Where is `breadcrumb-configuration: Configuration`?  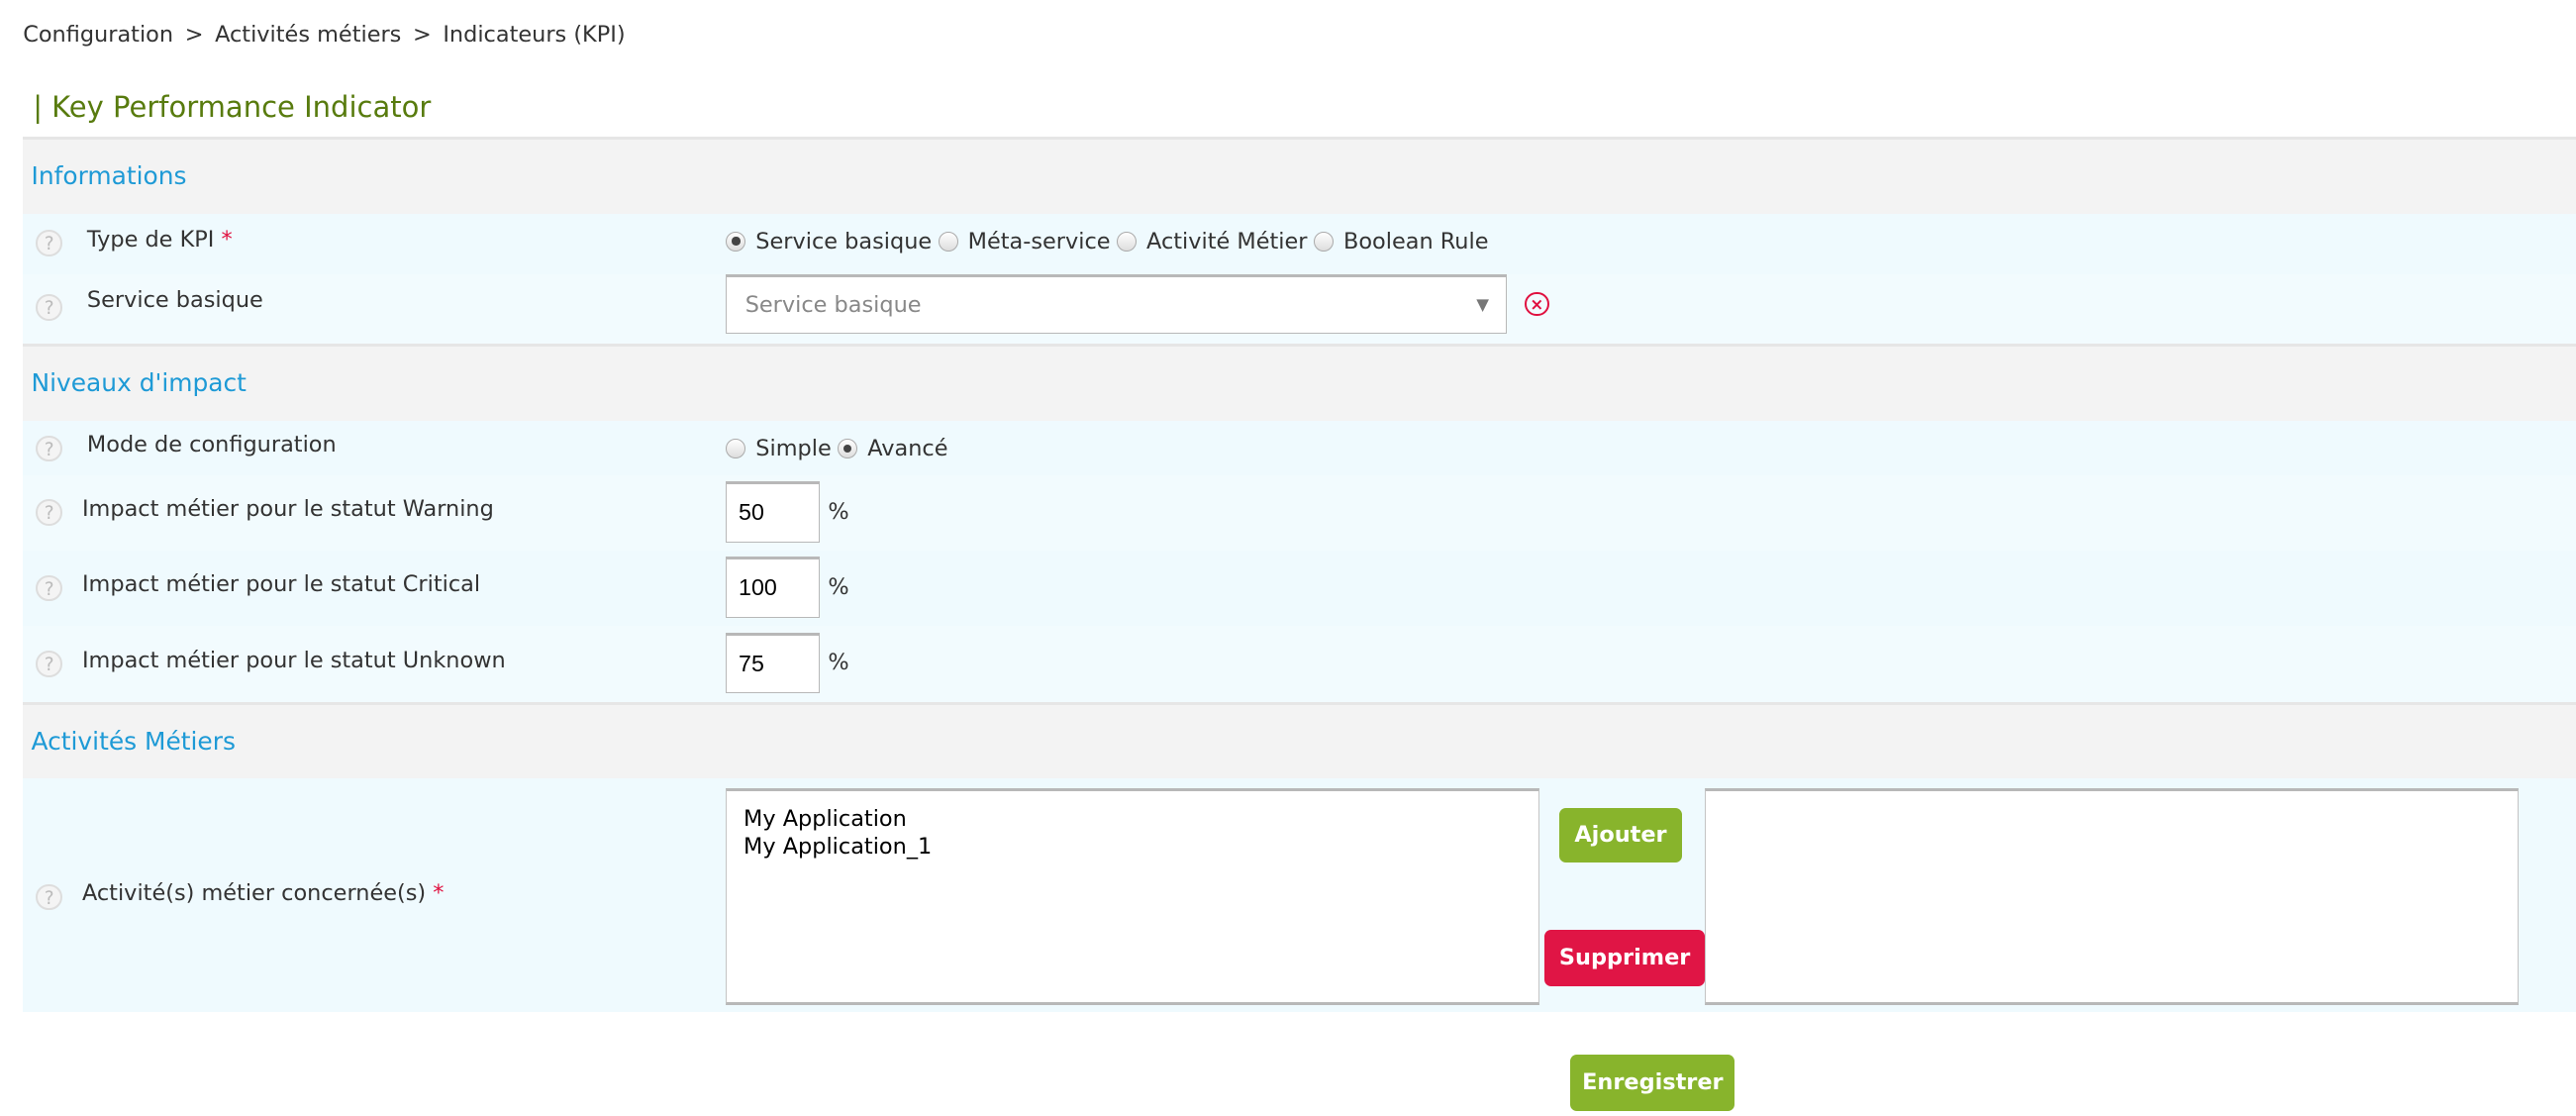 breadcrumb-configuration: Configuration is located at coordinates (99, 35).